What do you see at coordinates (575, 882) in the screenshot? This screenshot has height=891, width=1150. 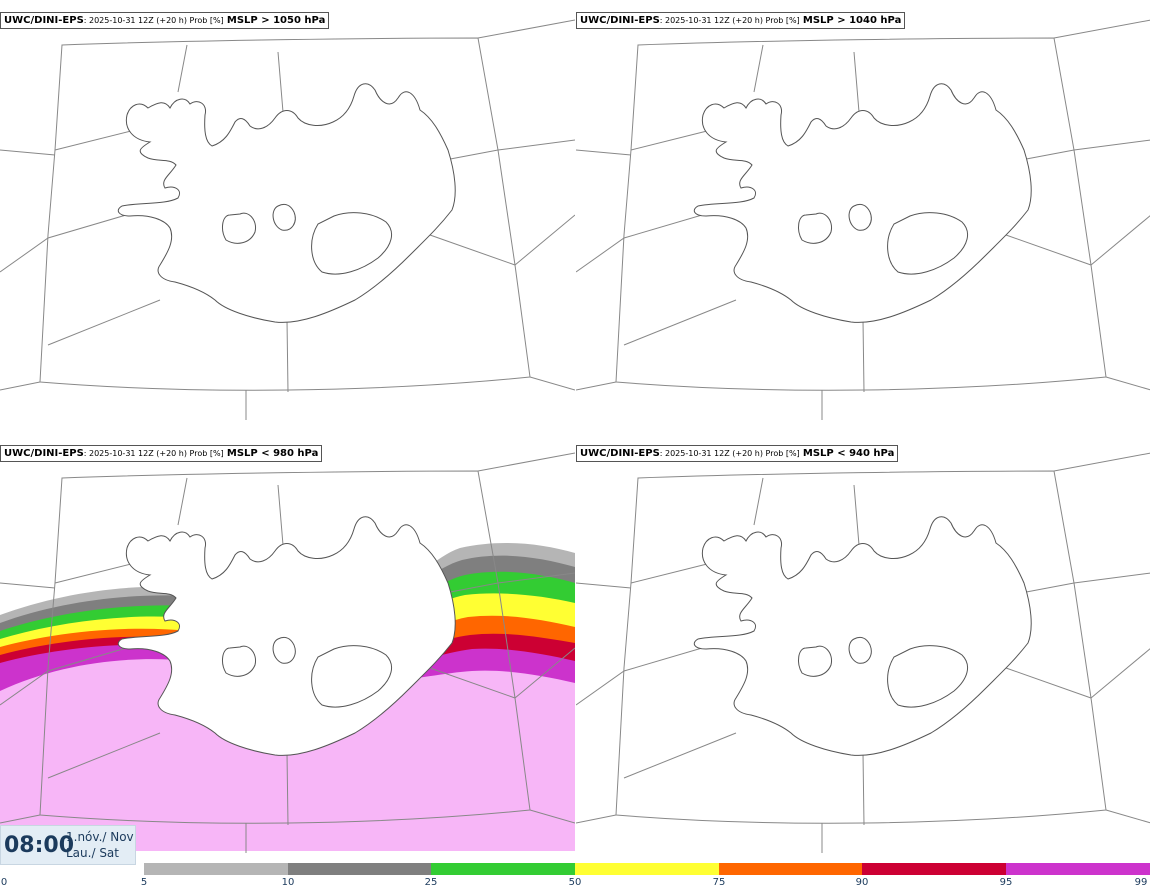 I see `colorbar-tick: 50` at bounding box center [575, 882].